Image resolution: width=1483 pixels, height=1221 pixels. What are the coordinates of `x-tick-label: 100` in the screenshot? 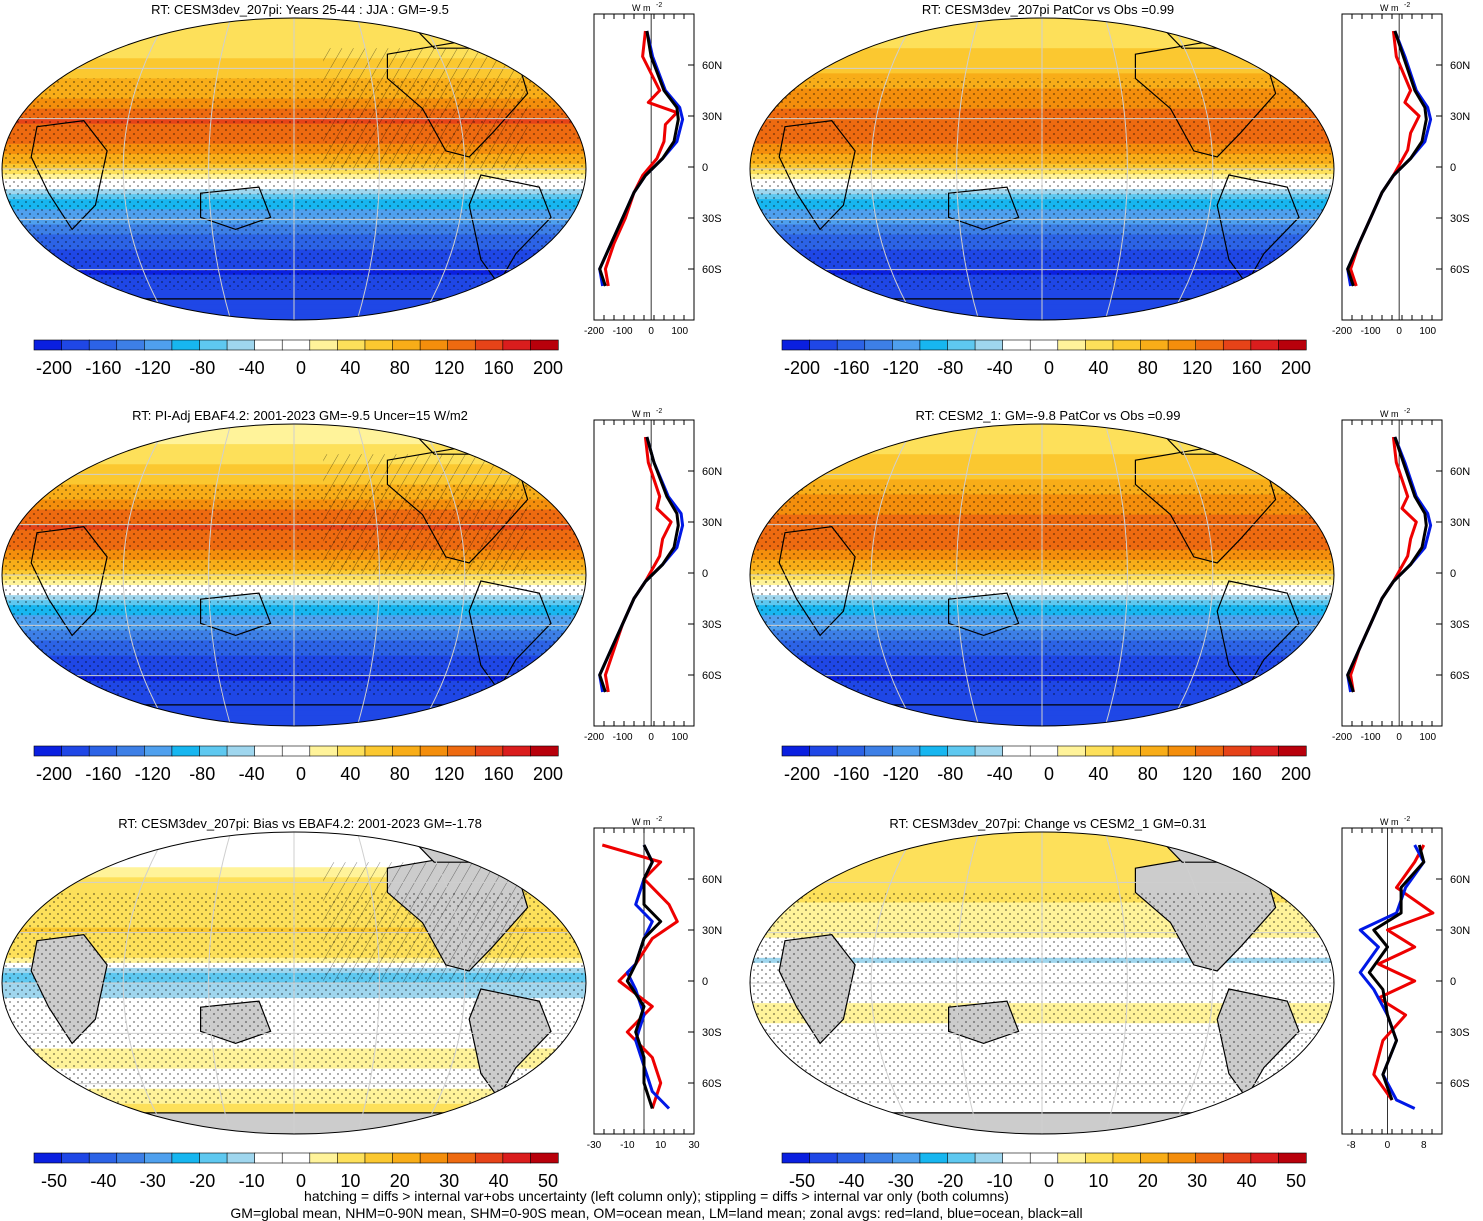 It's located at (679, 737).